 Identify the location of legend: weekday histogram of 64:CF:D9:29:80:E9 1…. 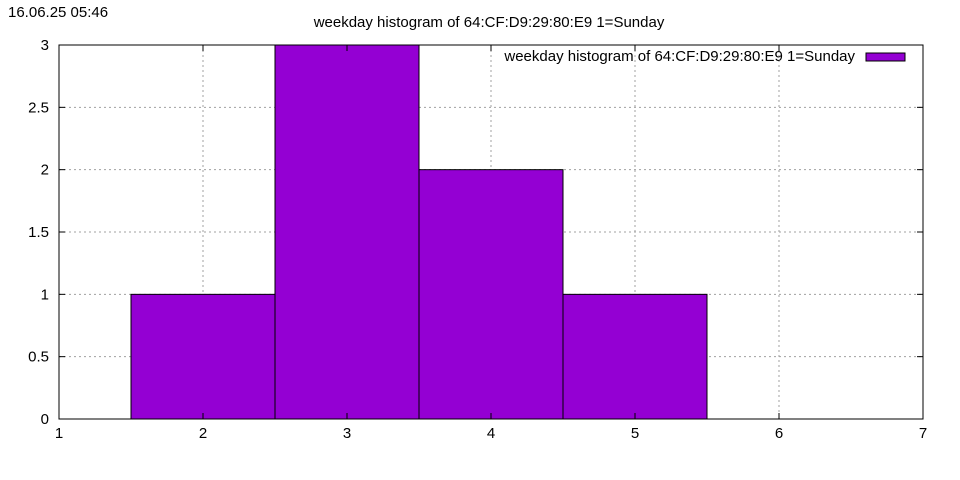
(704, 56).